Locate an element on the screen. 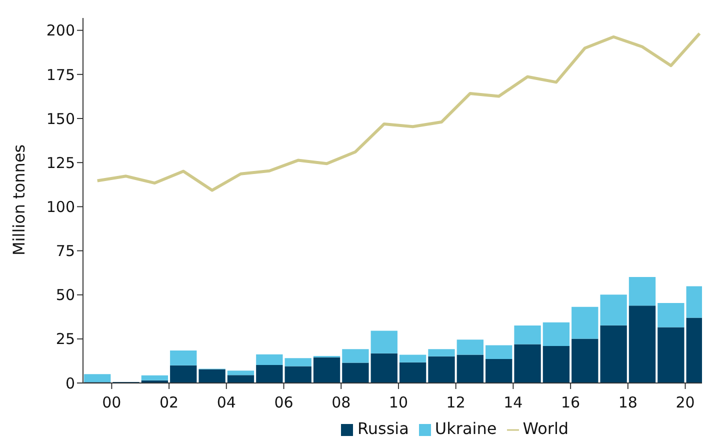  x-tick-label: 08 is located at coordinates (341, 403).